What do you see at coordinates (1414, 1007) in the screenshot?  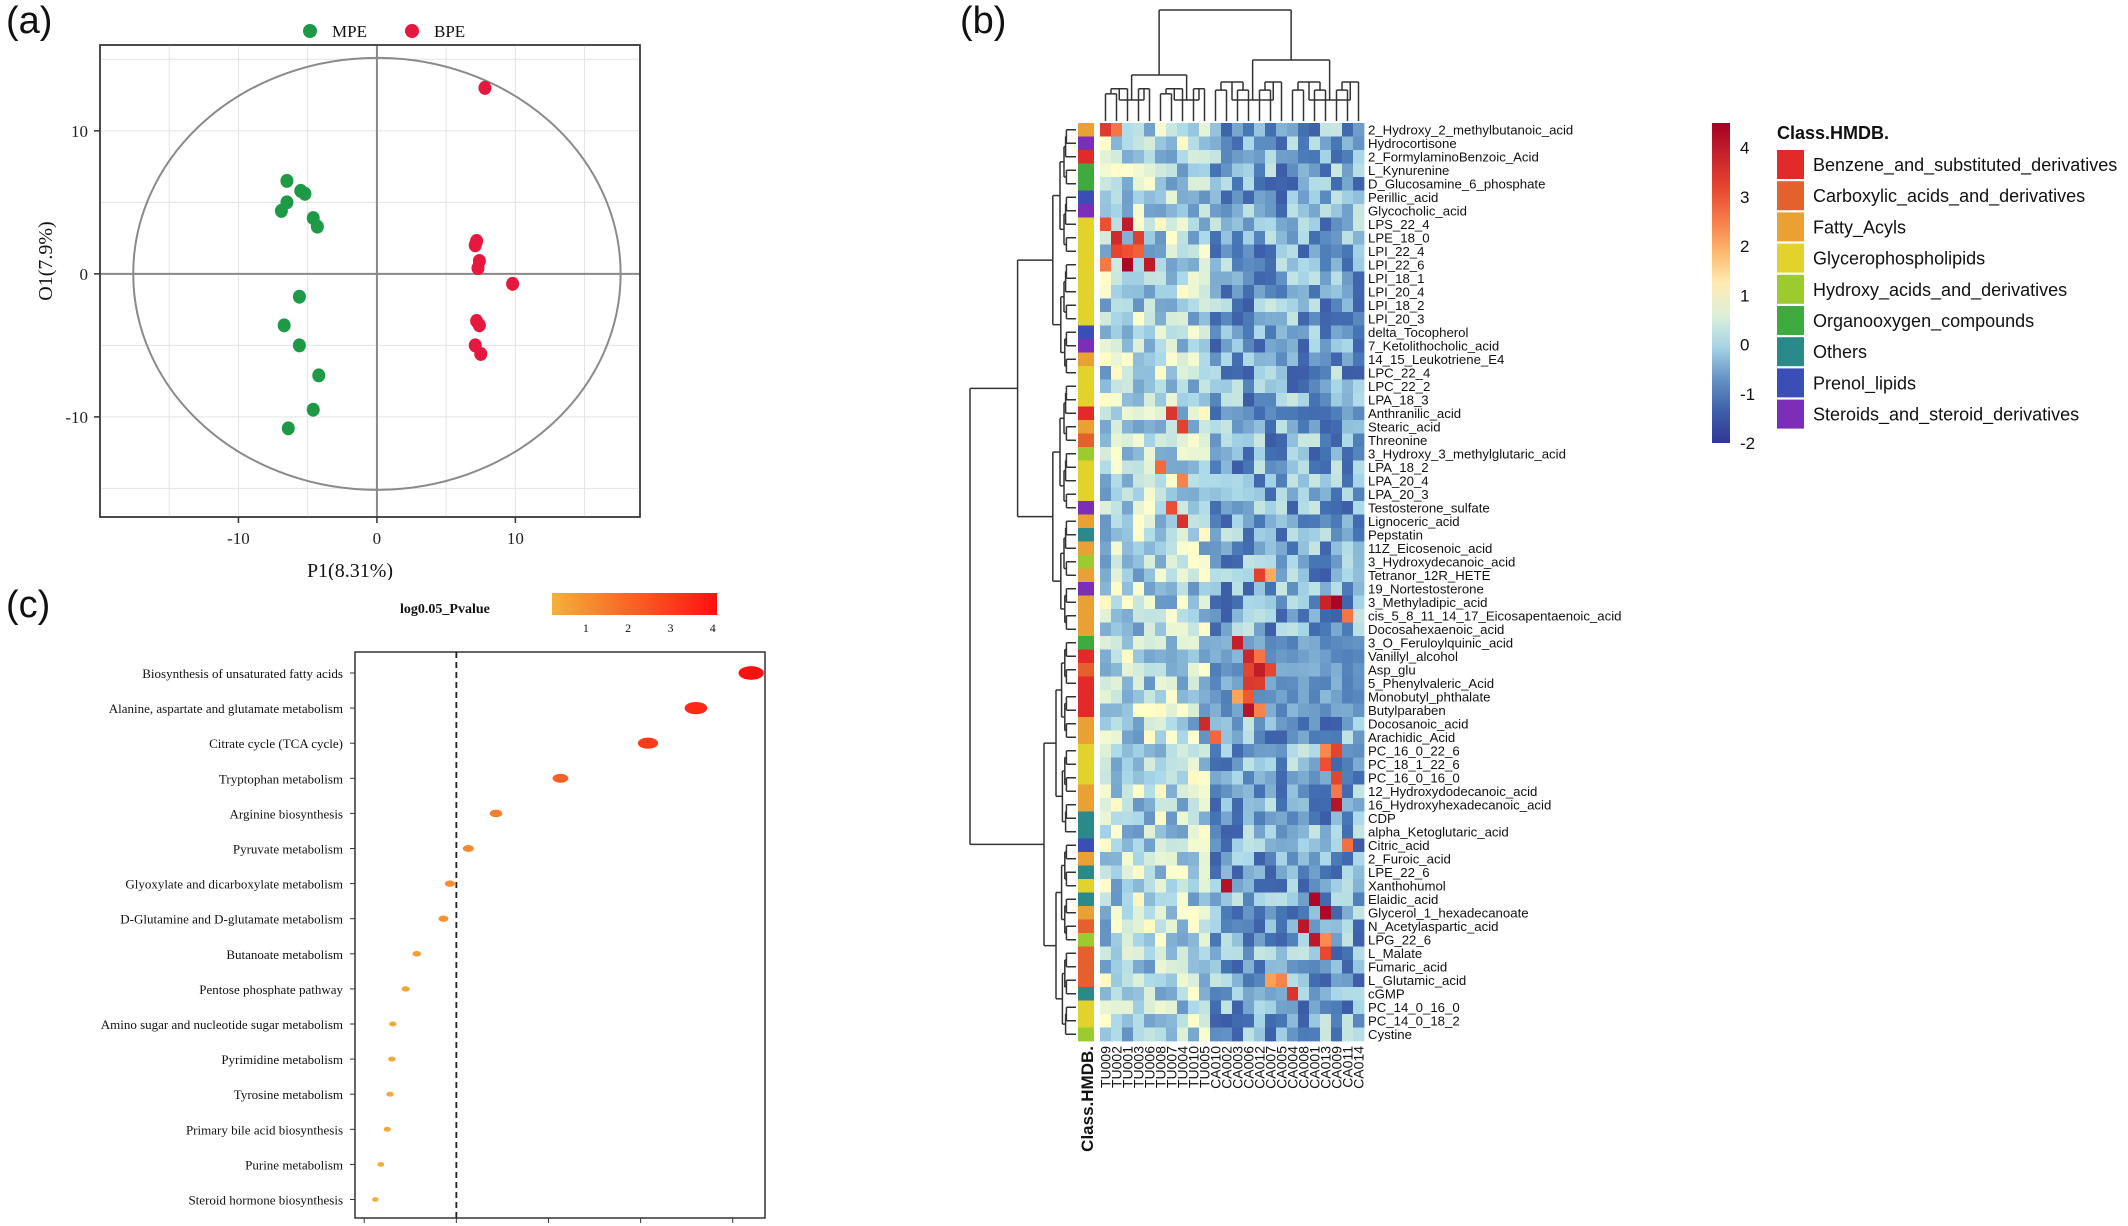 I see `row-label: PC_14_0_16_0` at bounding box center [1414, 1007].